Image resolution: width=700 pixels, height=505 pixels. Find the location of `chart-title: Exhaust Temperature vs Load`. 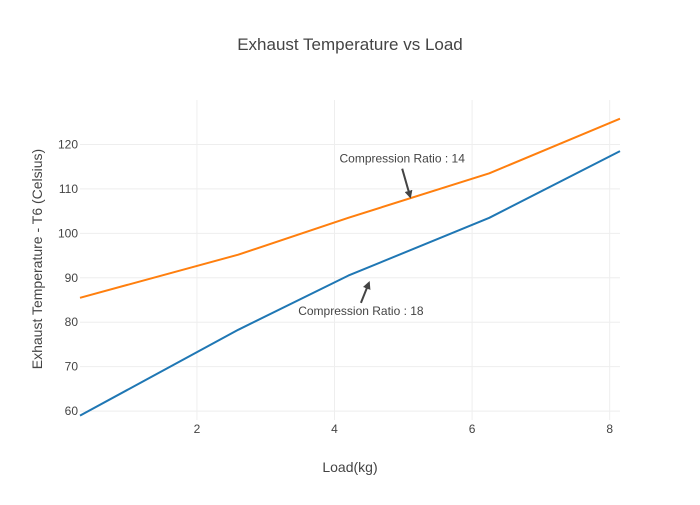

chart-title: Exhaust Temperature vs Load is located at coordinates (350, 44).